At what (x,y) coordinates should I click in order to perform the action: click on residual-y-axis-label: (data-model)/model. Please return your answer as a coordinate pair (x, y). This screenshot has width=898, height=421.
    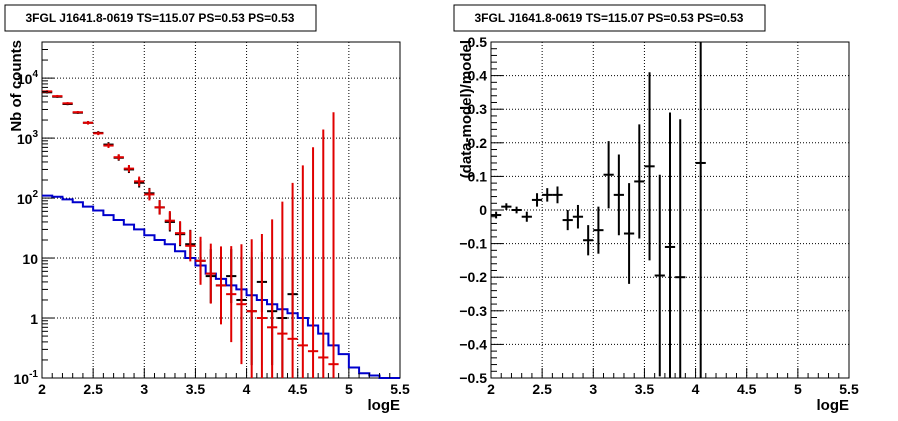
    Looking at the image, I should click on (466, 109).